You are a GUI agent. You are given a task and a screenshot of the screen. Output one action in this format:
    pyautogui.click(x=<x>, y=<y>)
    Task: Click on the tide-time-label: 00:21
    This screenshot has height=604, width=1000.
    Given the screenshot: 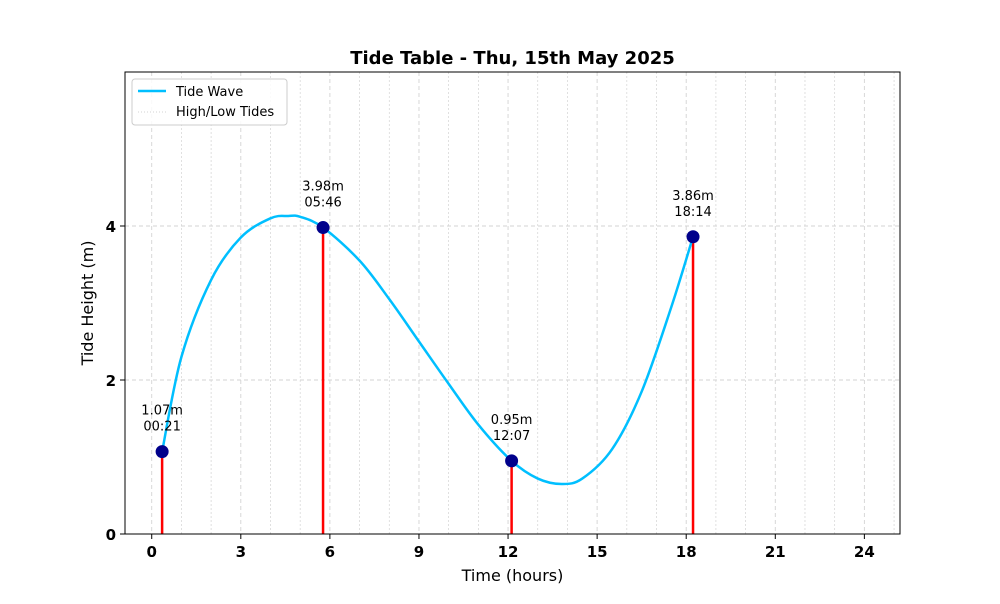 What is the action you would take?
    pyautogui.click(x=161, y=427)
    